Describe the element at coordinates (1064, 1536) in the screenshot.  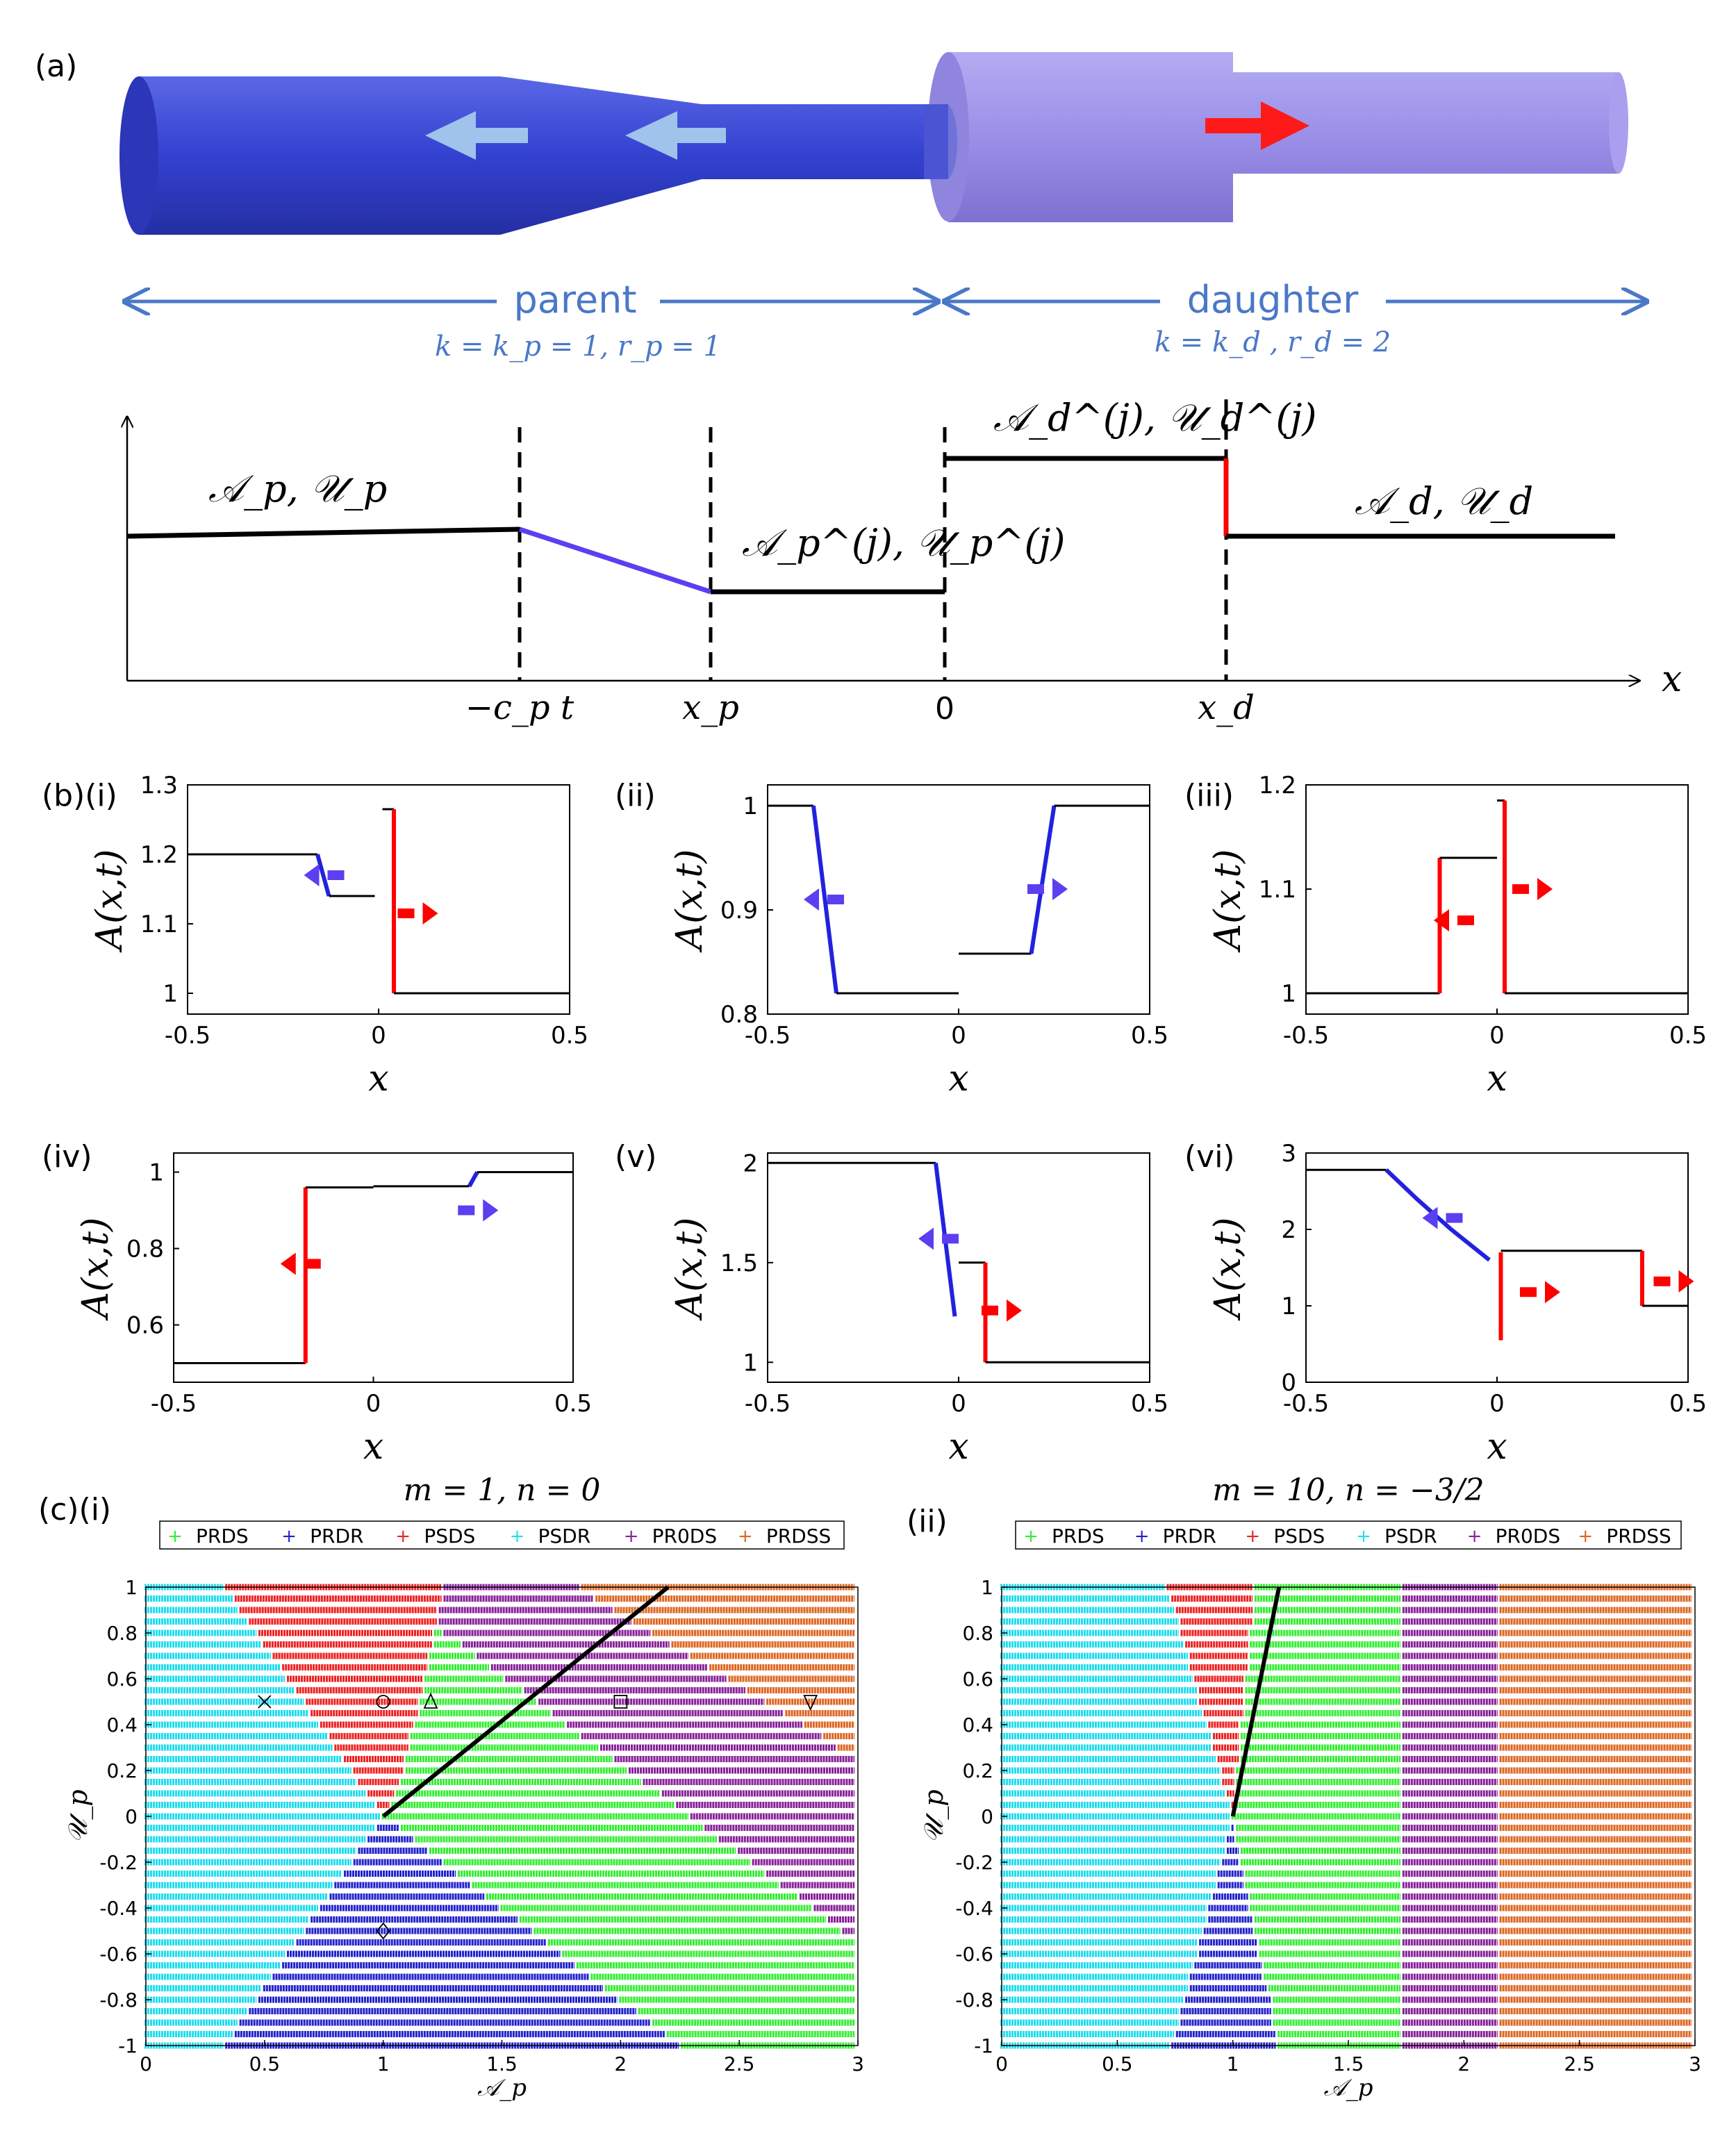
I see `c-ii-legend-item-PRDS: + PRDS` at that location.